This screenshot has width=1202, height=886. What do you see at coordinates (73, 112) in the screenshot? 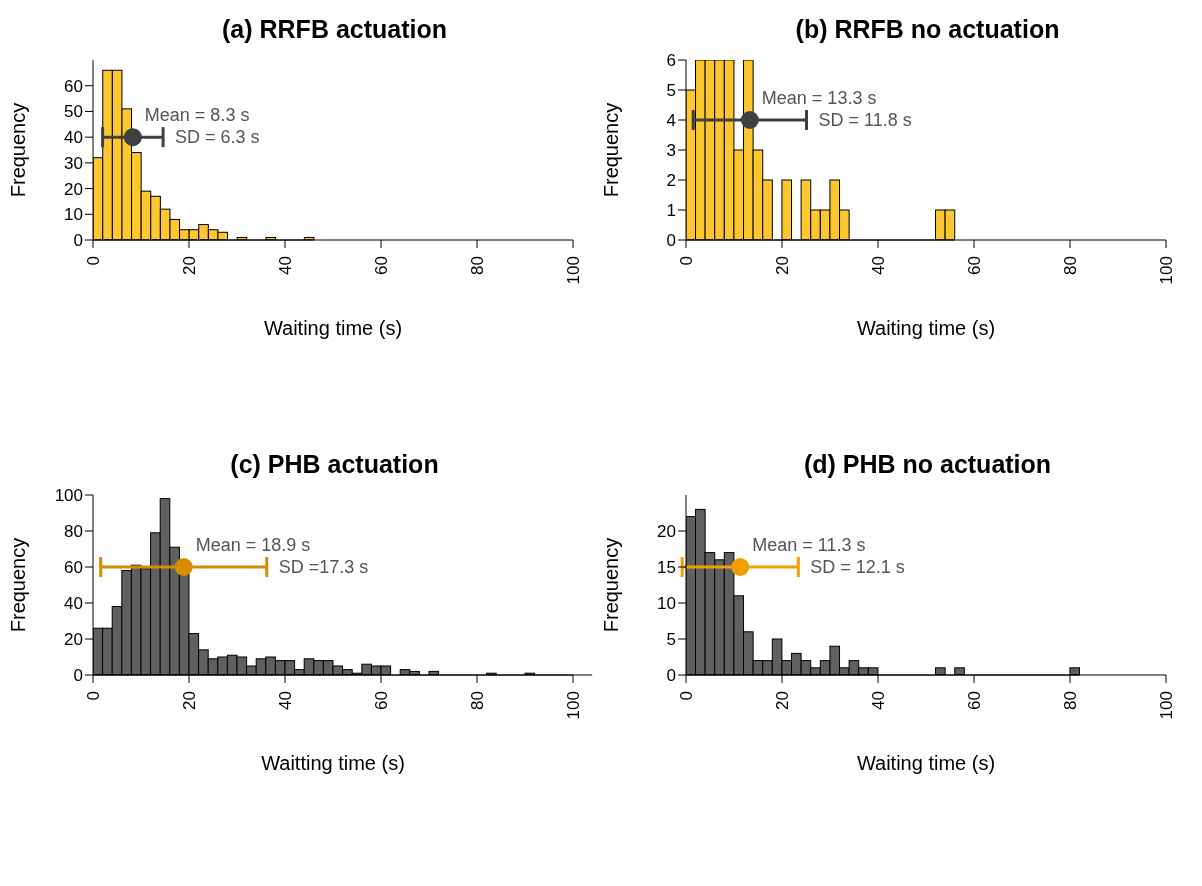
I see `y-tick-label: 50` at bounding box center [73, 112].